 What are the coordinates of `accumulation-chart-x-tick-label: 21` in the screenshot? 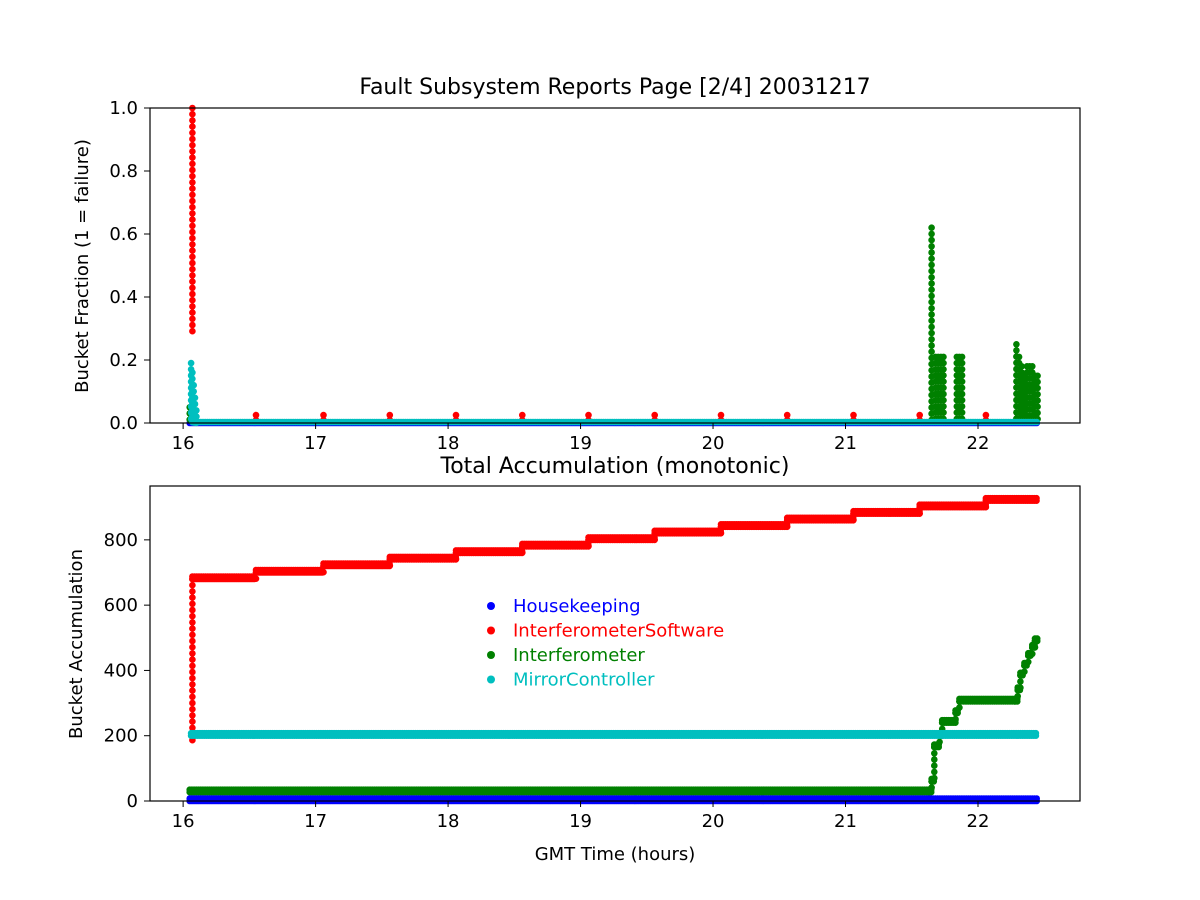 It's located at (845, 821).